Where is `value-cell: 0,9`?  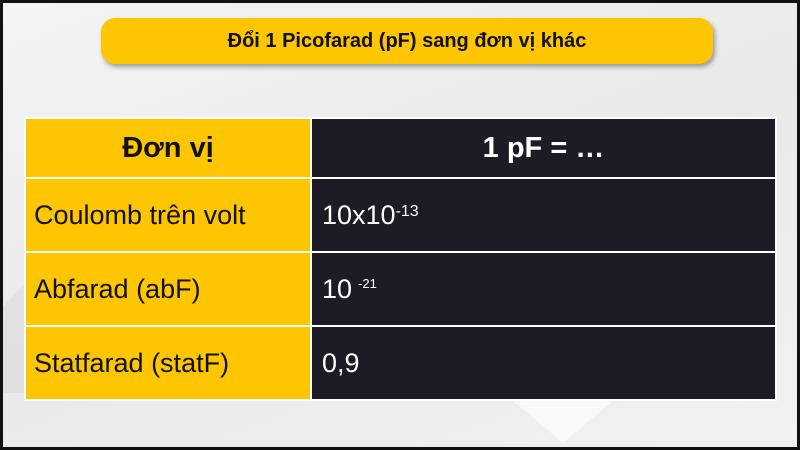
value-cell: 0,9 is located at coordinates (543, 363).